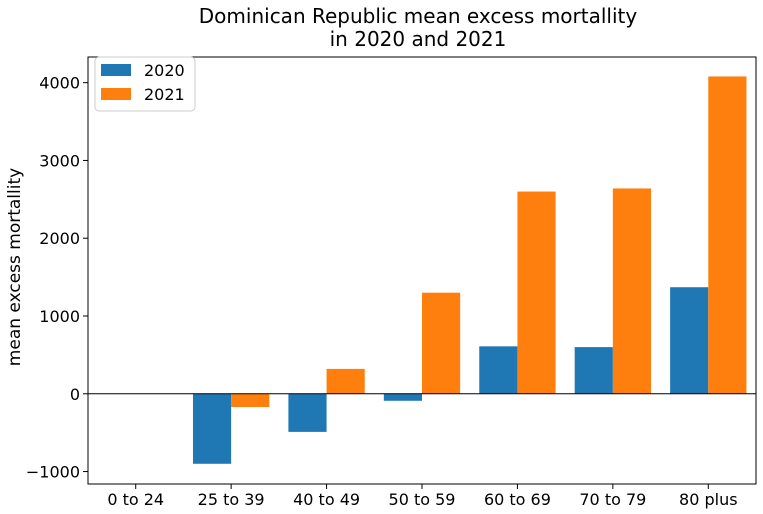  I want to click on y-tick-label: 2000, so click(59, 238).